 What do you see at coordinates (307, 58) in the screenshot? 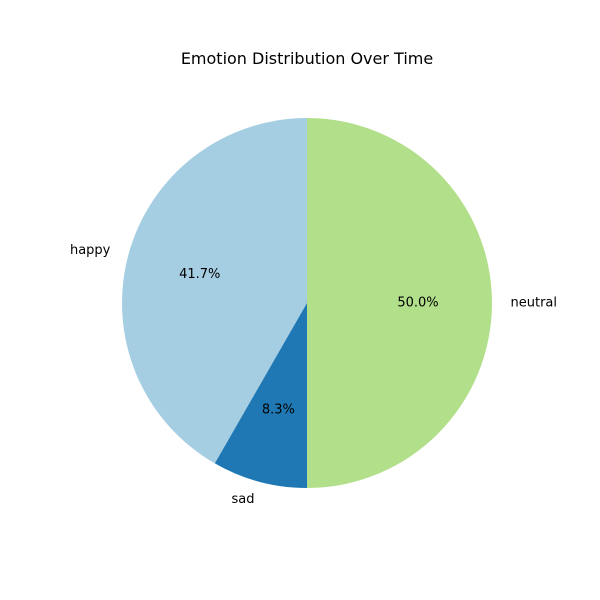
I see `chart-title: Emotion Distribution Over Time` at bounding box center [307, 58].